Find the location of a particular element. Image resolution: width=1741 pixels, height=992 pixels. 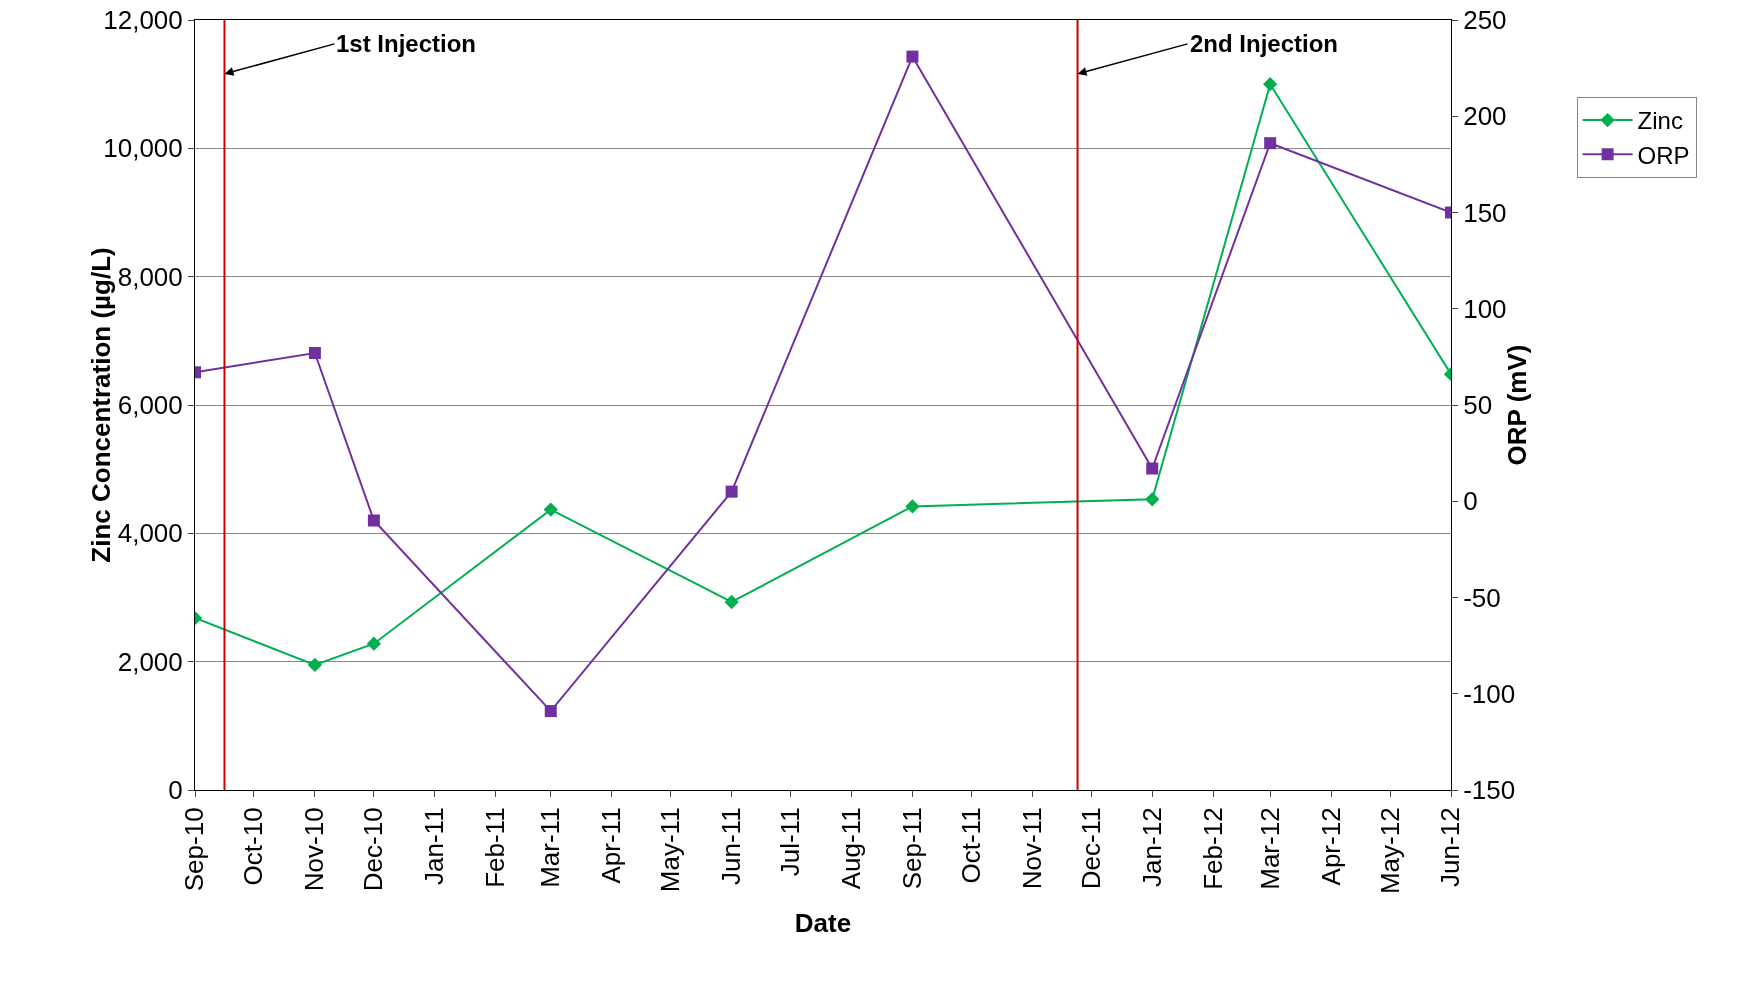

x-tick-label: Jun-12 is located at coordinates (1450, 847).